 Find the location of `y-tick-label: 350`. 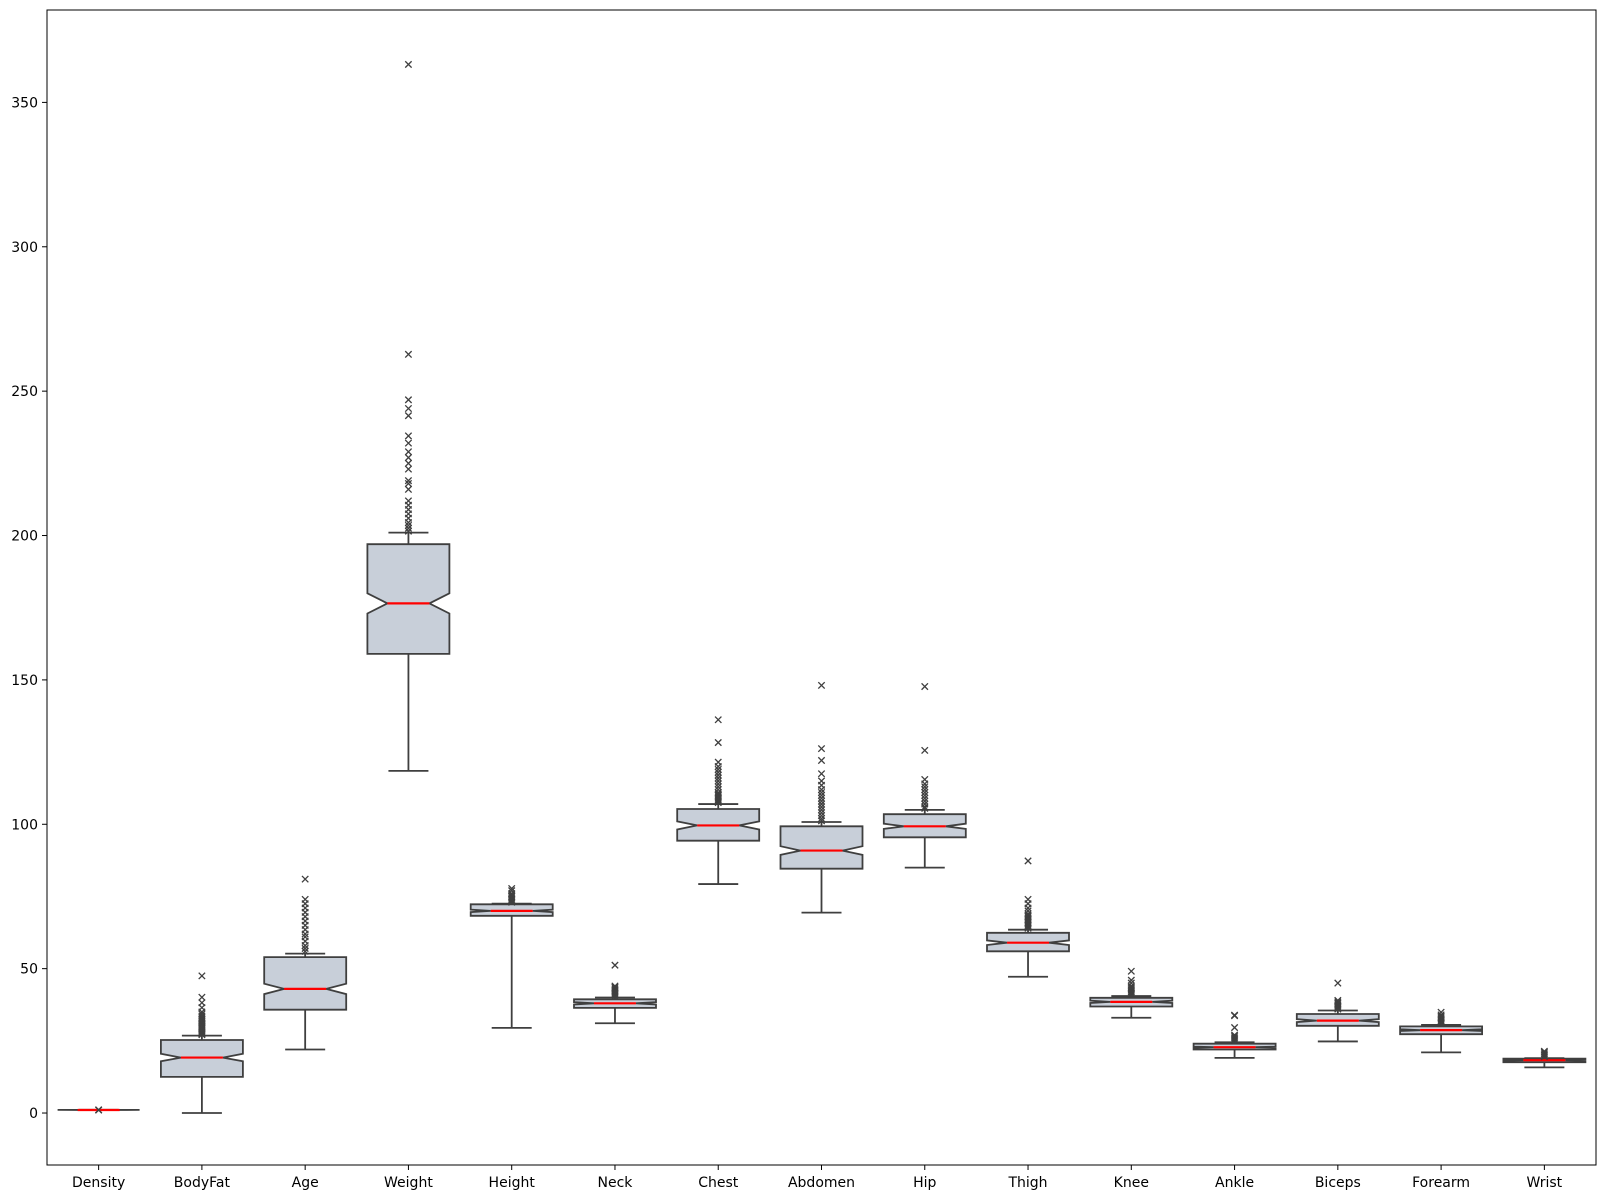

y-tick-label: 350 is located at coordinates (24, 103).